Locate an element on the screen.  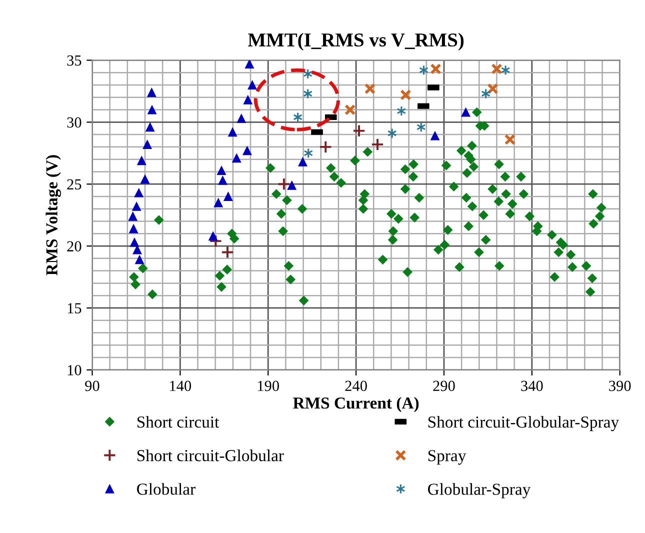
x-tick-label: 190 is located at coordinates (268, 386).